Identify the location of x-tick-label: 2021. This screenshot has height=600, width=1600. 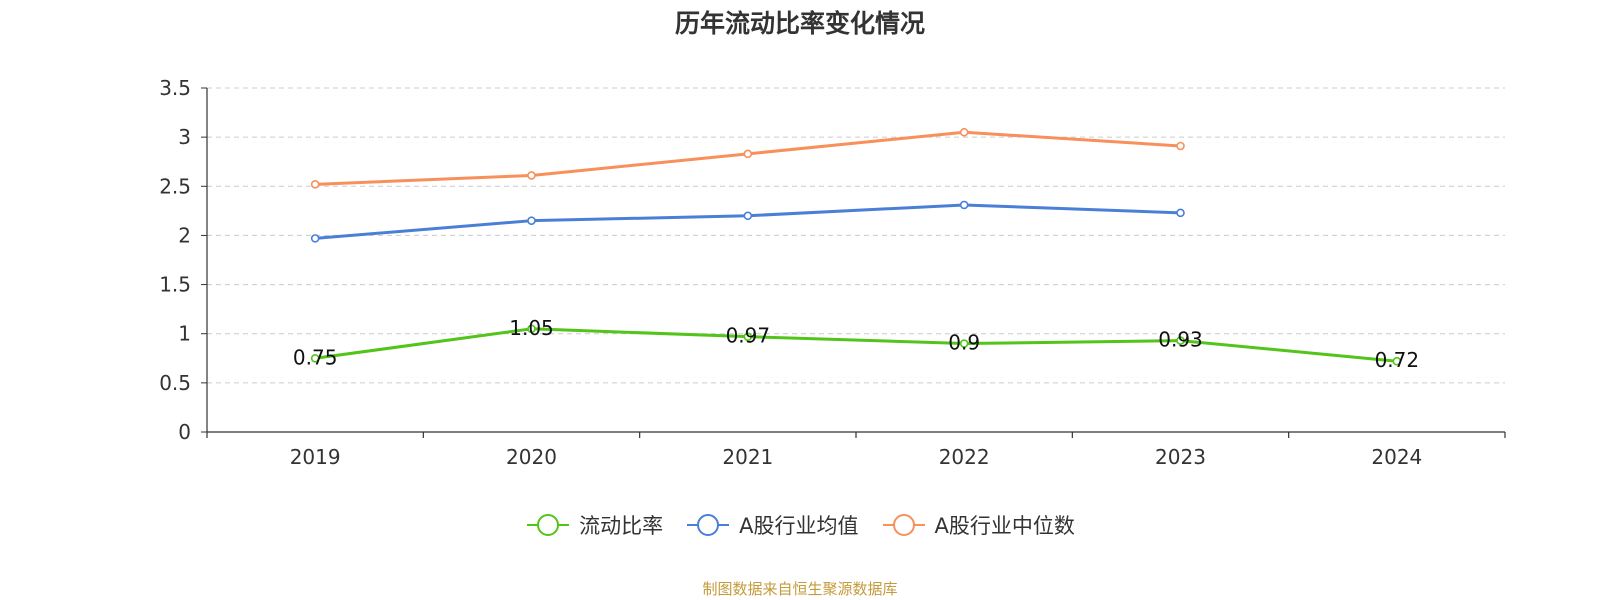
(747, 457).